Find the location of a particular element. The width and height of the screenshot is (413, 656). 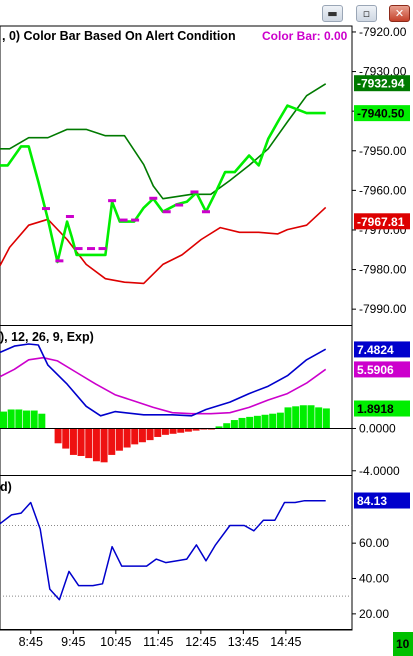

y-tick-label: -7950.00 is located at coordinates (383, 151).